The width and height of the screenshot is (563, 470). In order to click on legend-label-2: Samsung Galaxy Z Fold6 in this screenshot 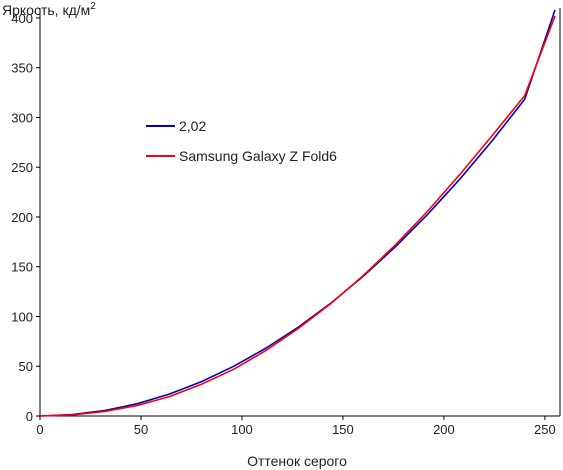, I will do `click(258, 156)`.